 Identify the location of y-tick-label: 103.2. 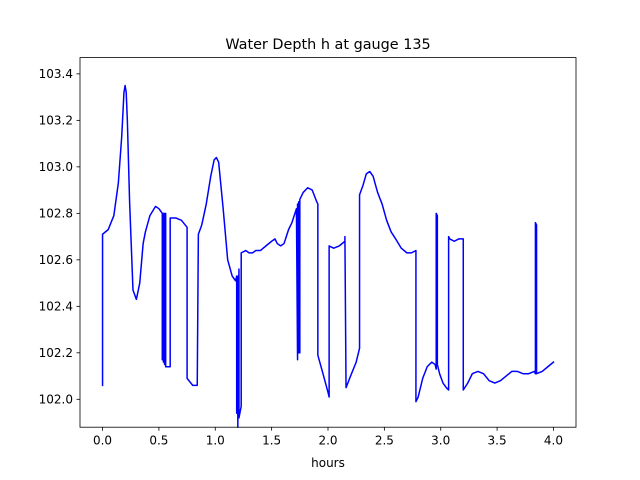
(56, 121).